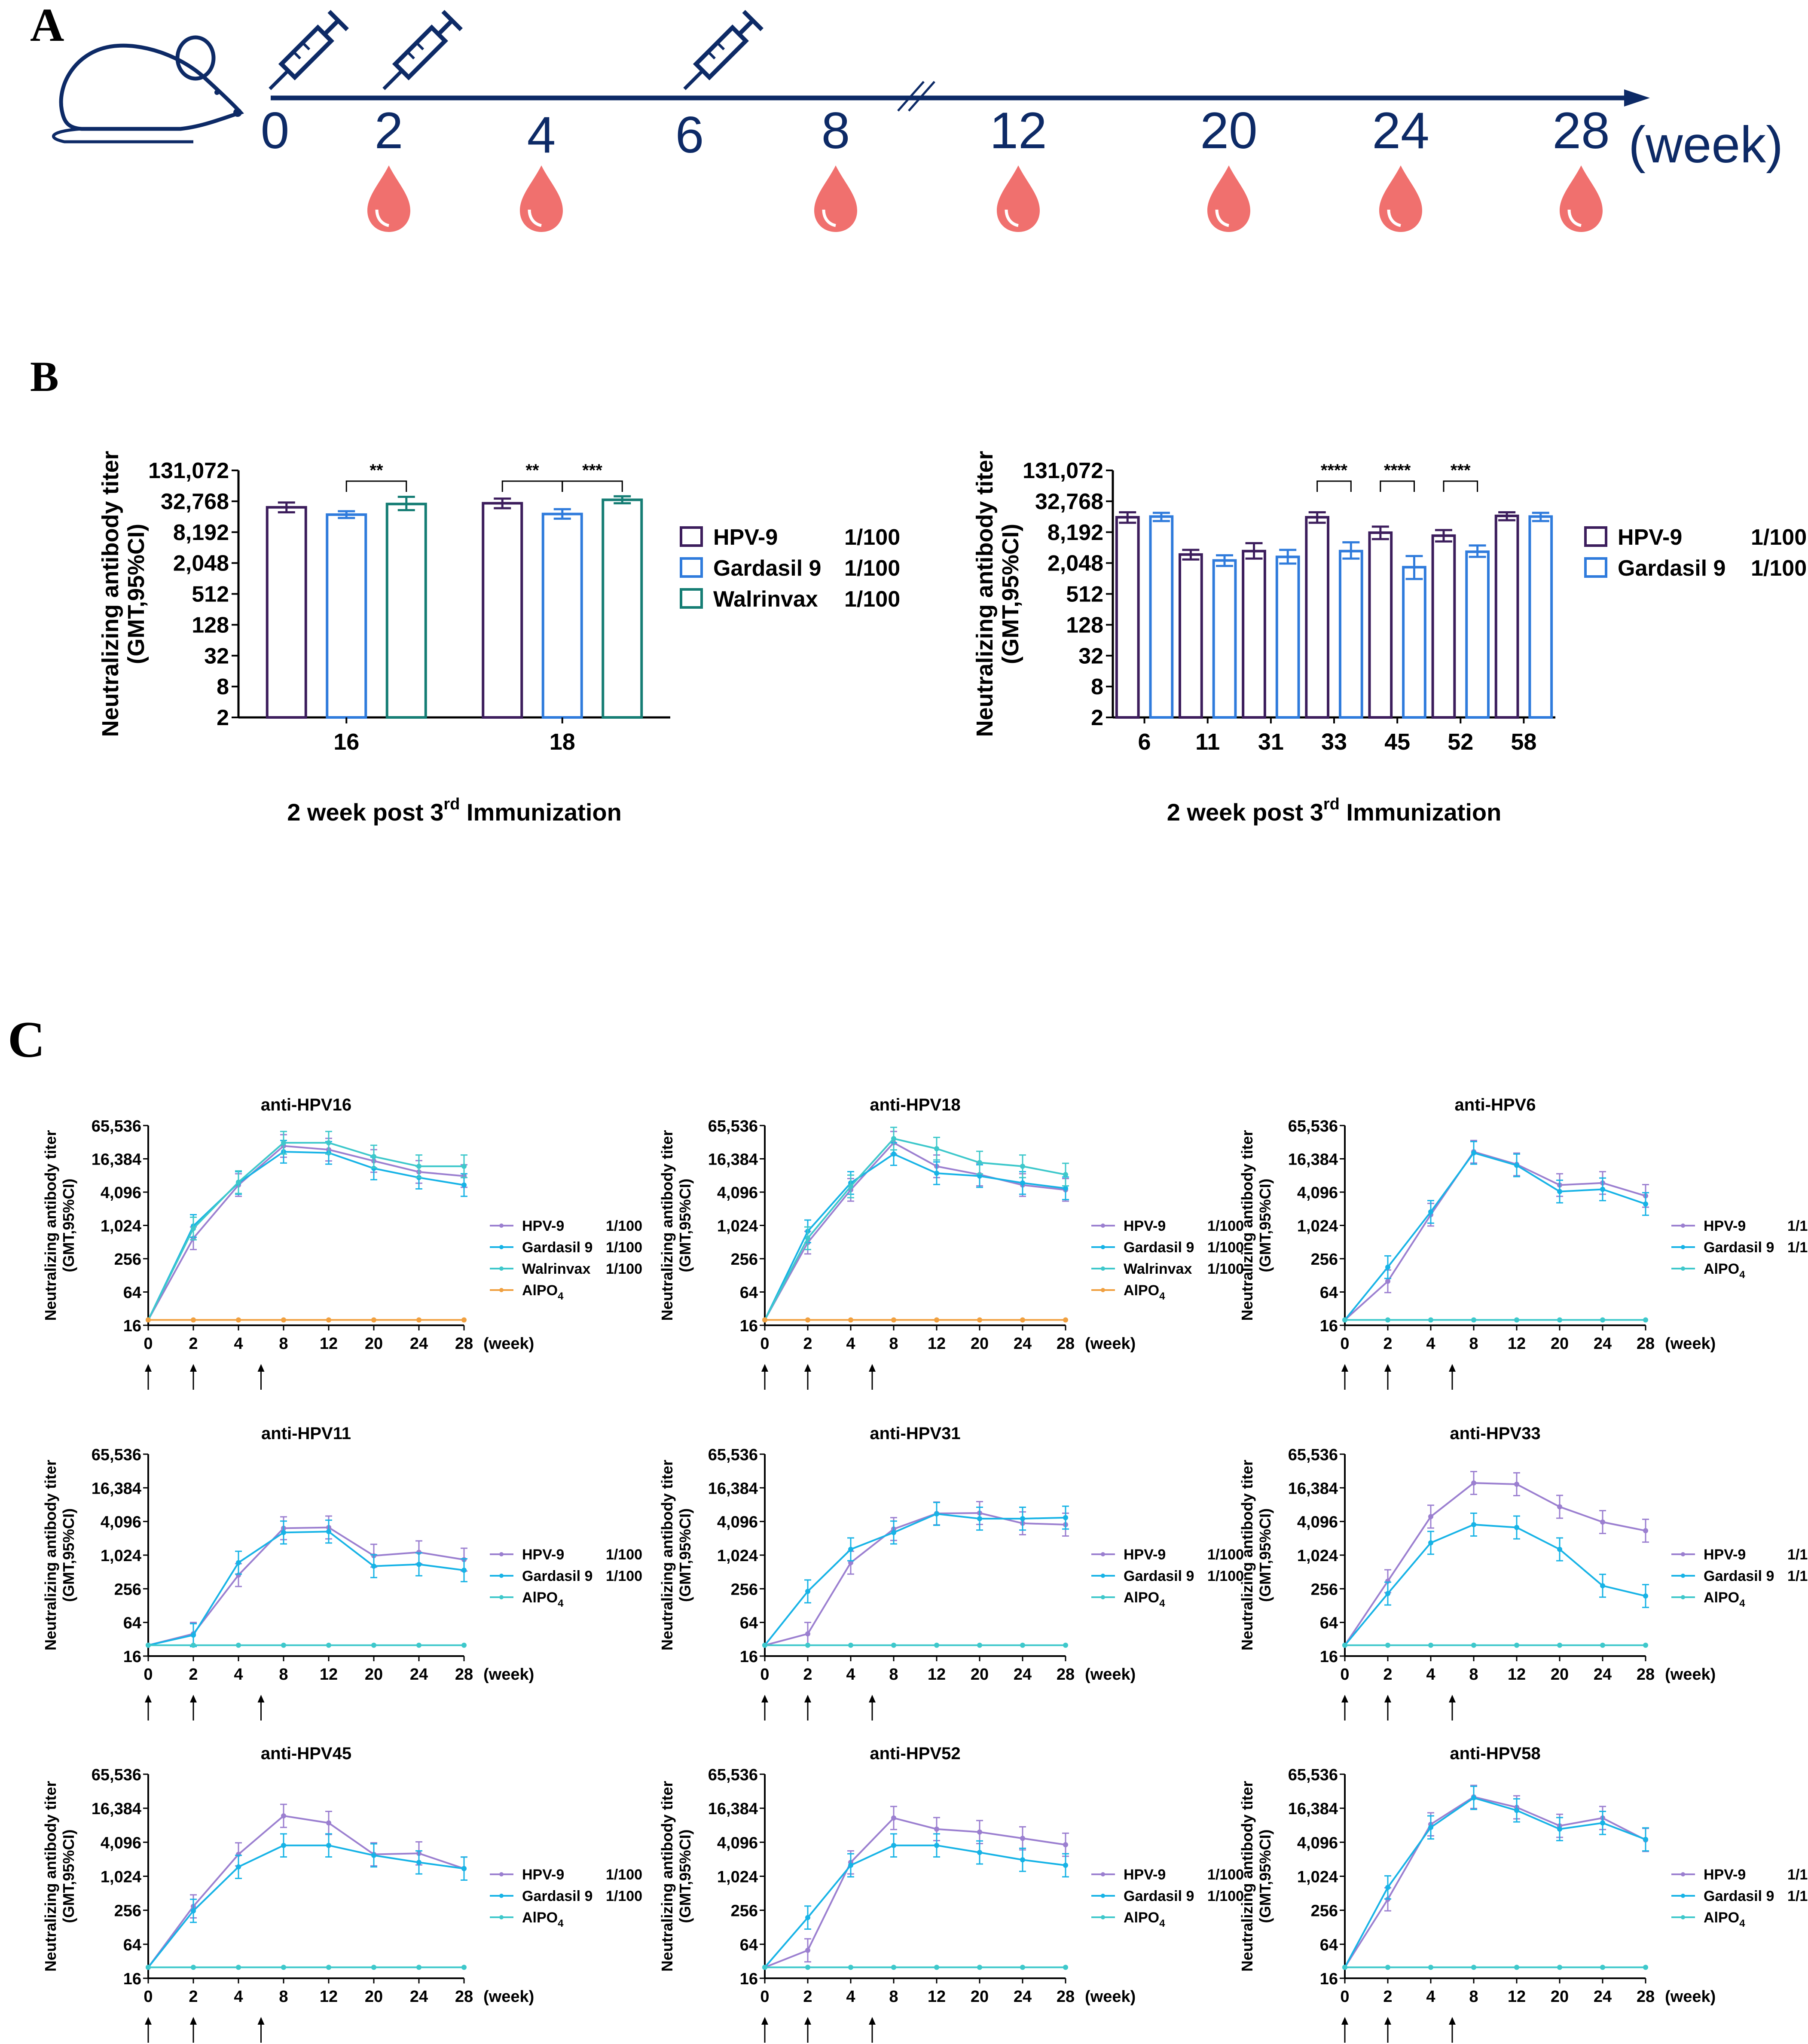  I want to click on significance-label: **, so click(376, 470).